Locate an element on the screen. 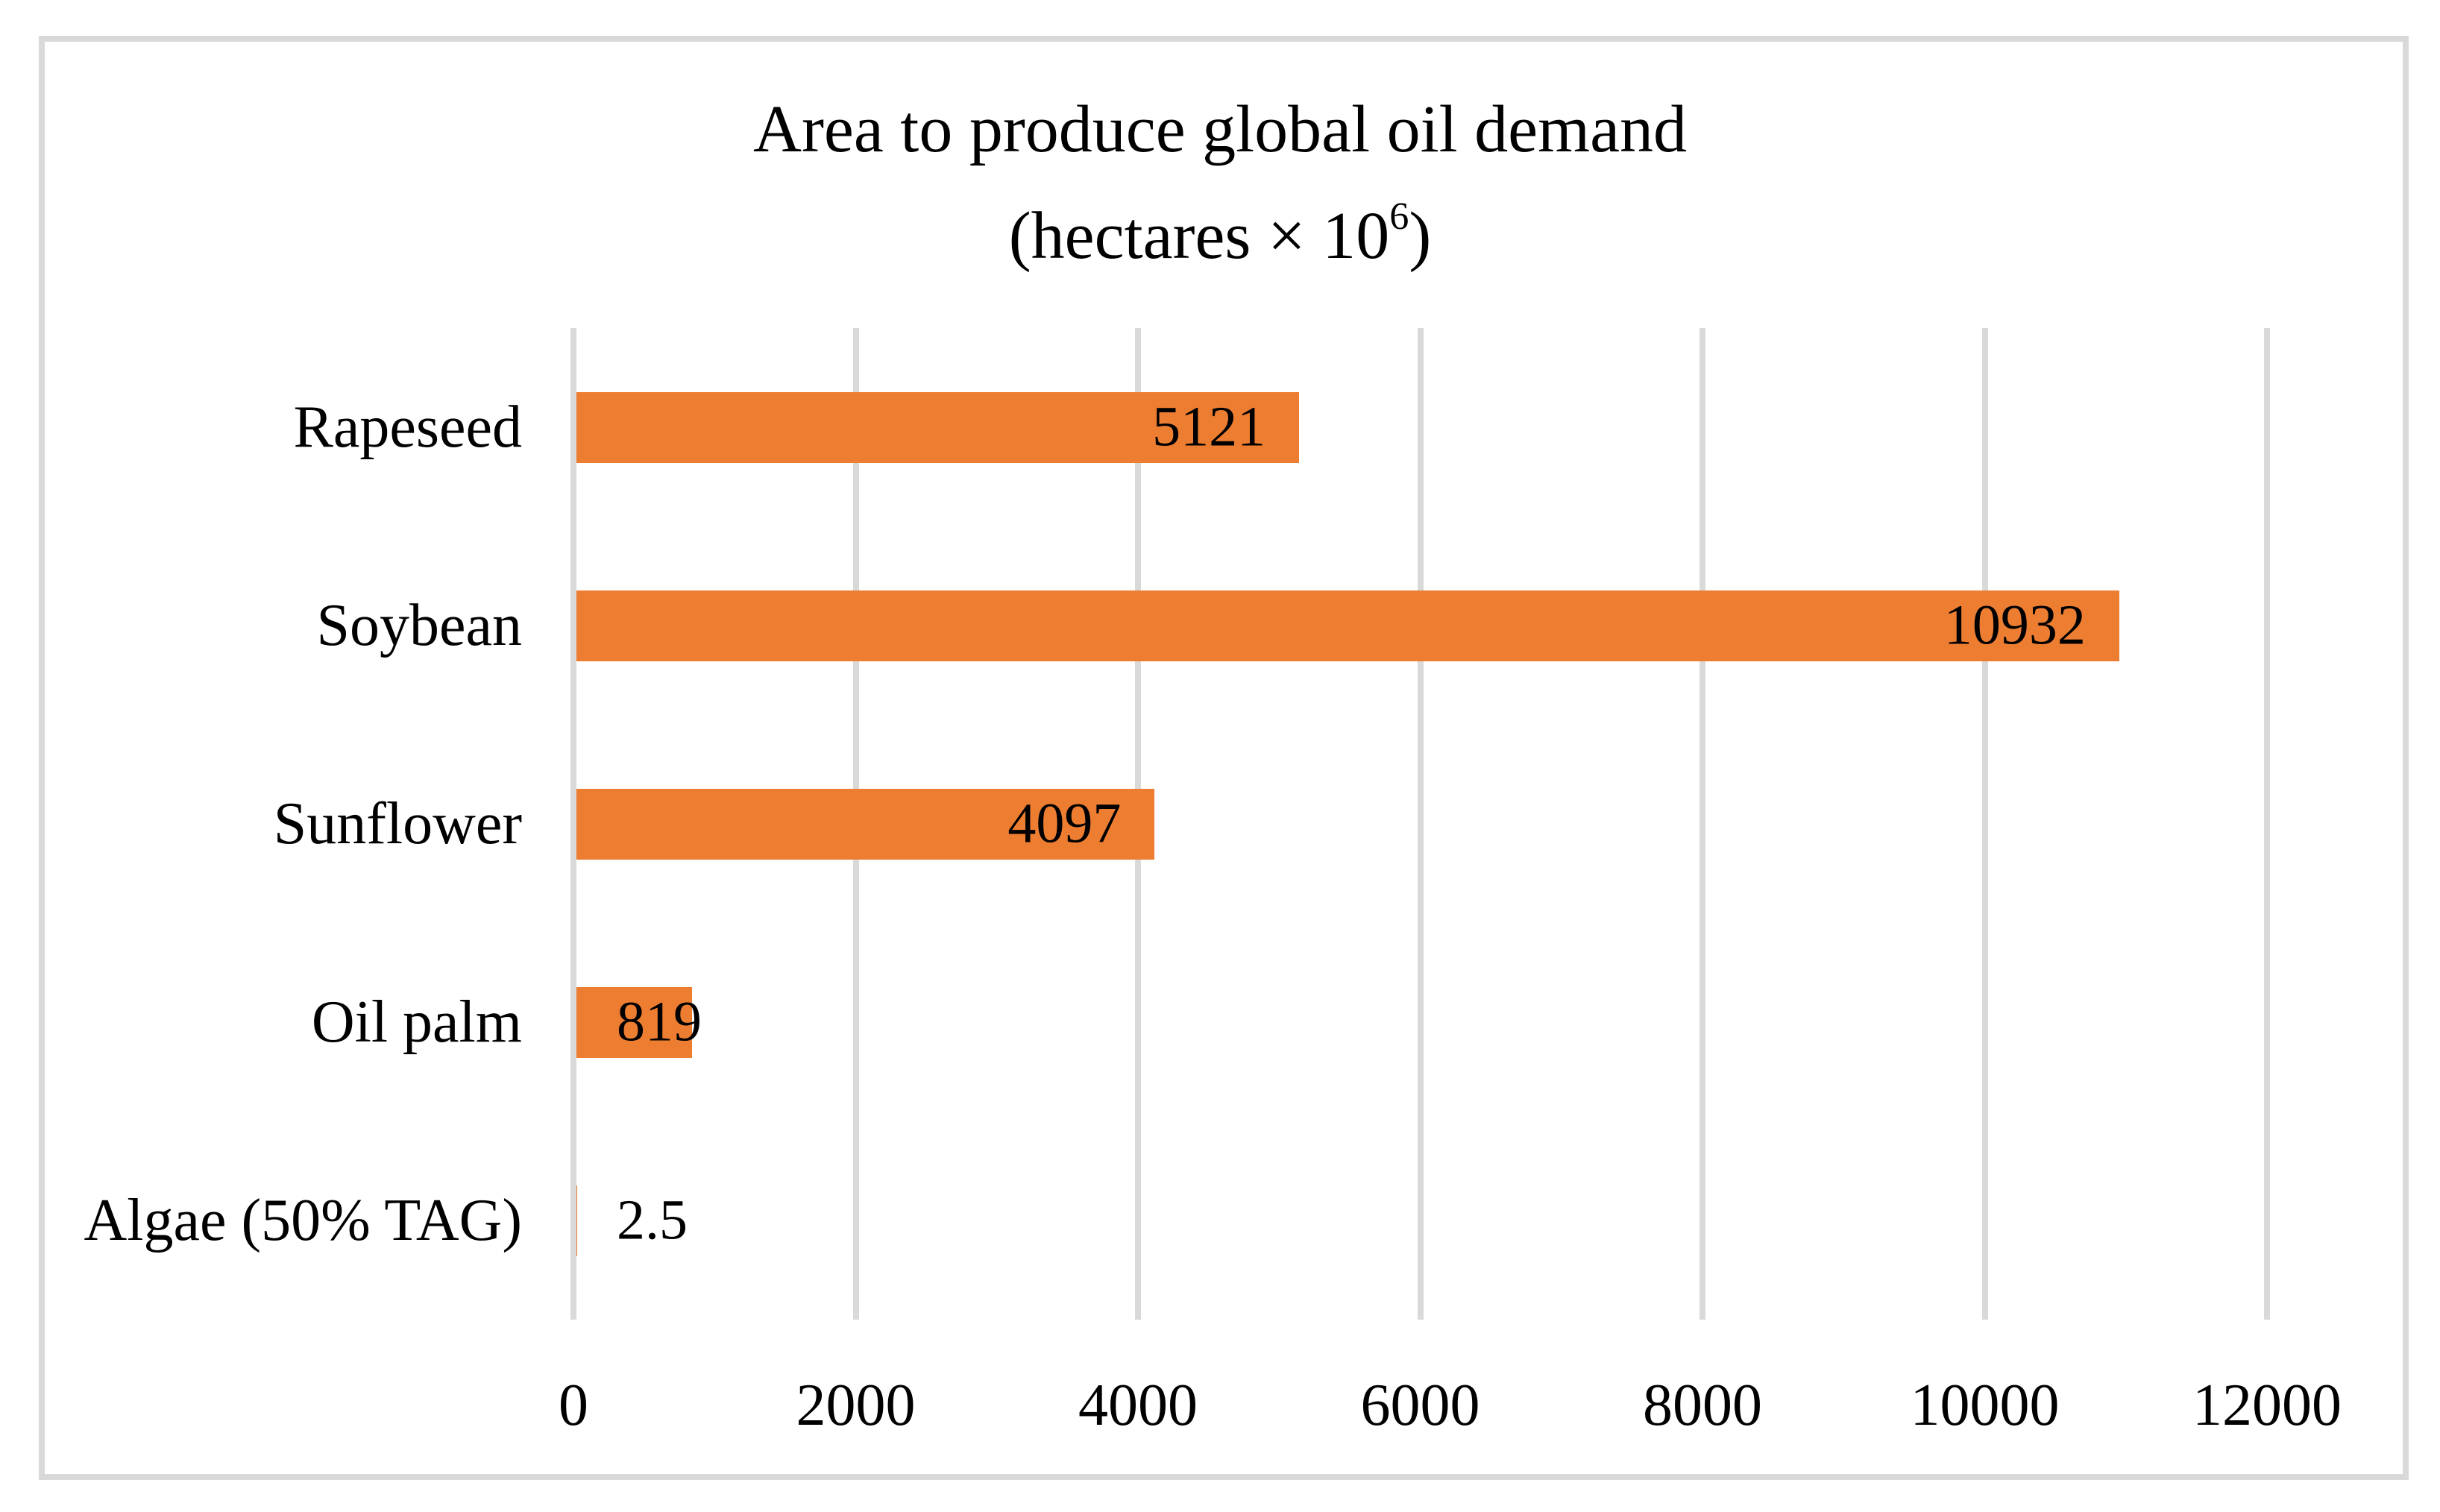  chart-title-line1: Area to produce global oil demand is located at coordinates (1220, 129).